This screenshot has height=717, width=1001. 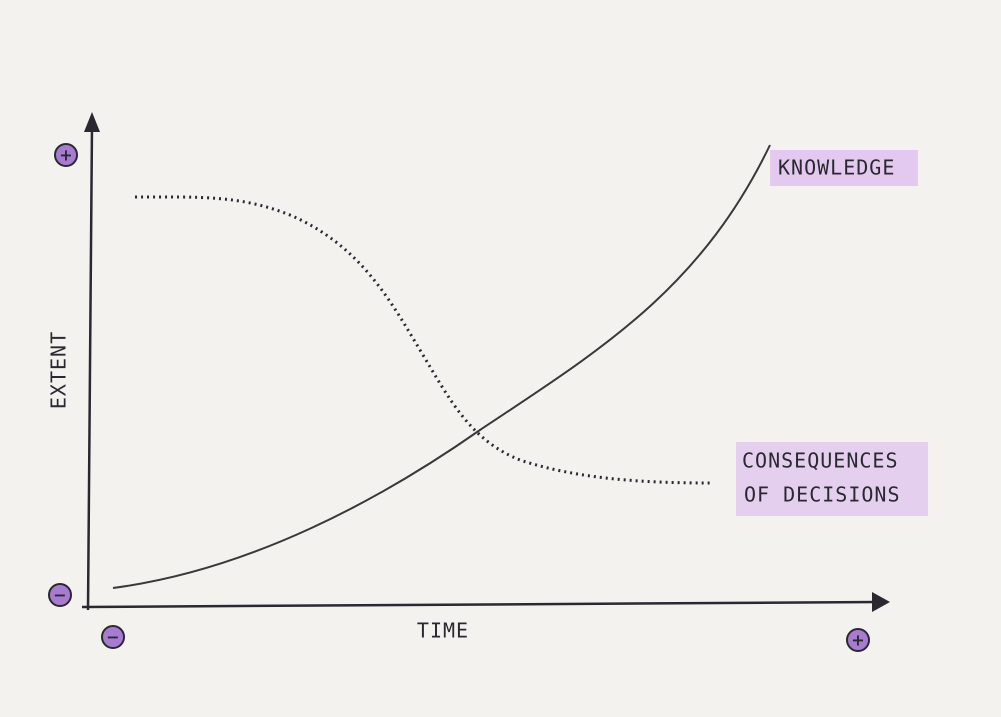 I want to click on y-axis, so click(x=90, y=367).